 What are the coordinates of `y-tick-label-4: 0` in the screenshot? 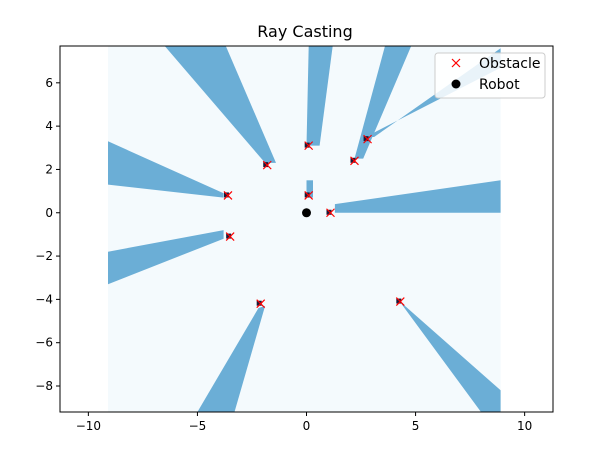 It's located at (49, 213).